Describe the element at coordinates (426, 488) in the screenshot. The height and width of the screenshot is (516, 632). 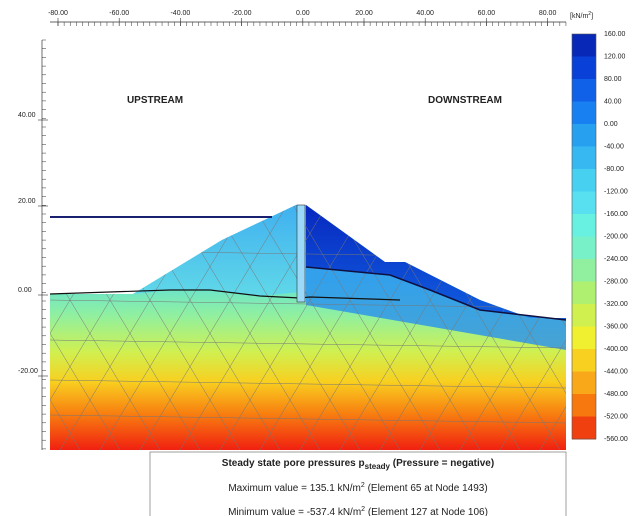
I see `max-suffix: (Element 65 at Node 1493)` at that location.